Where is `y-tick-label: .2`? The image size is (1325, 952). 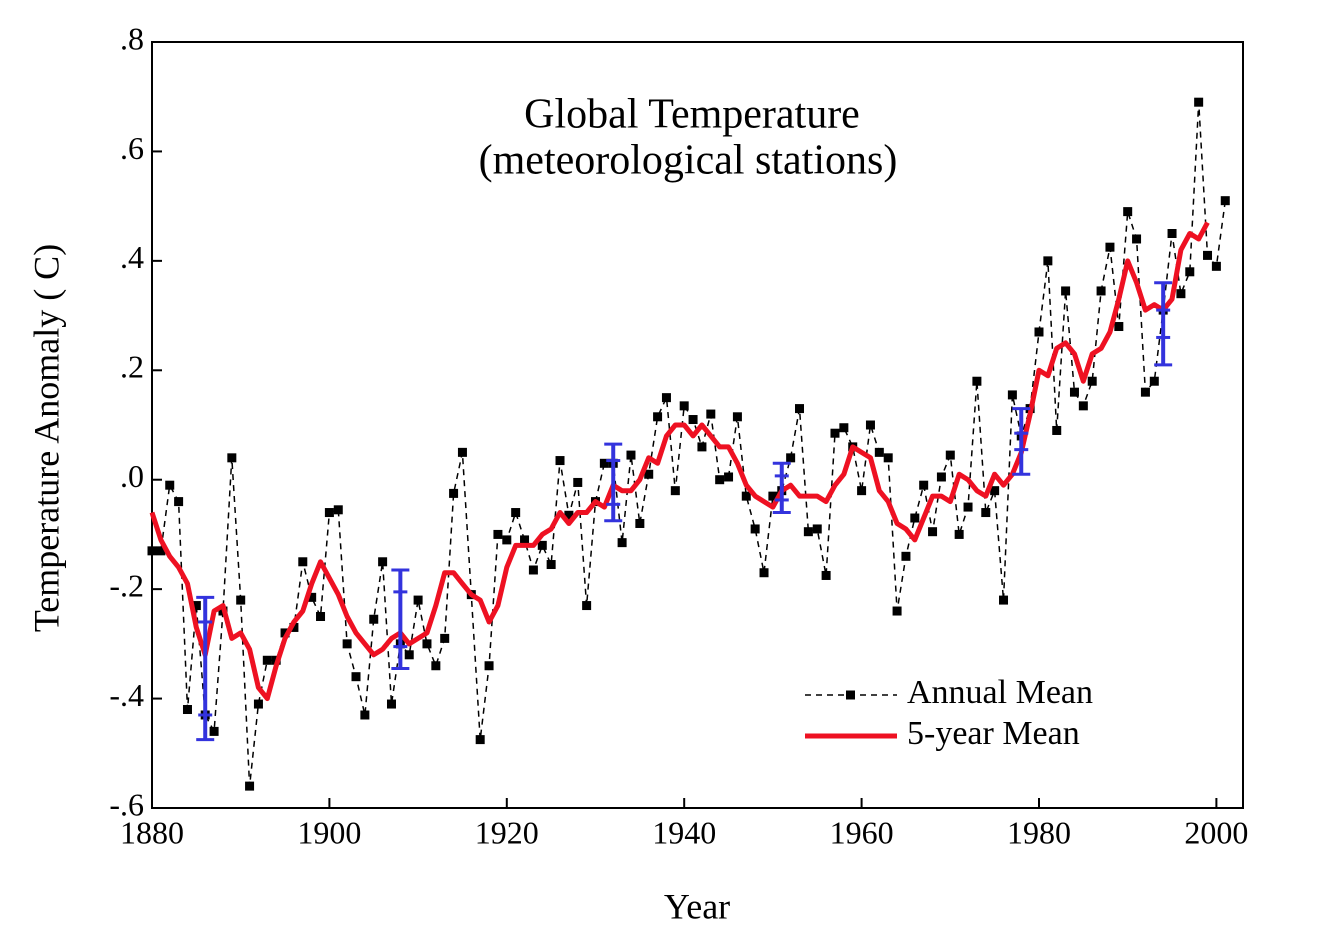
y-tick-label: .2 is located at coordinates (132, 367).